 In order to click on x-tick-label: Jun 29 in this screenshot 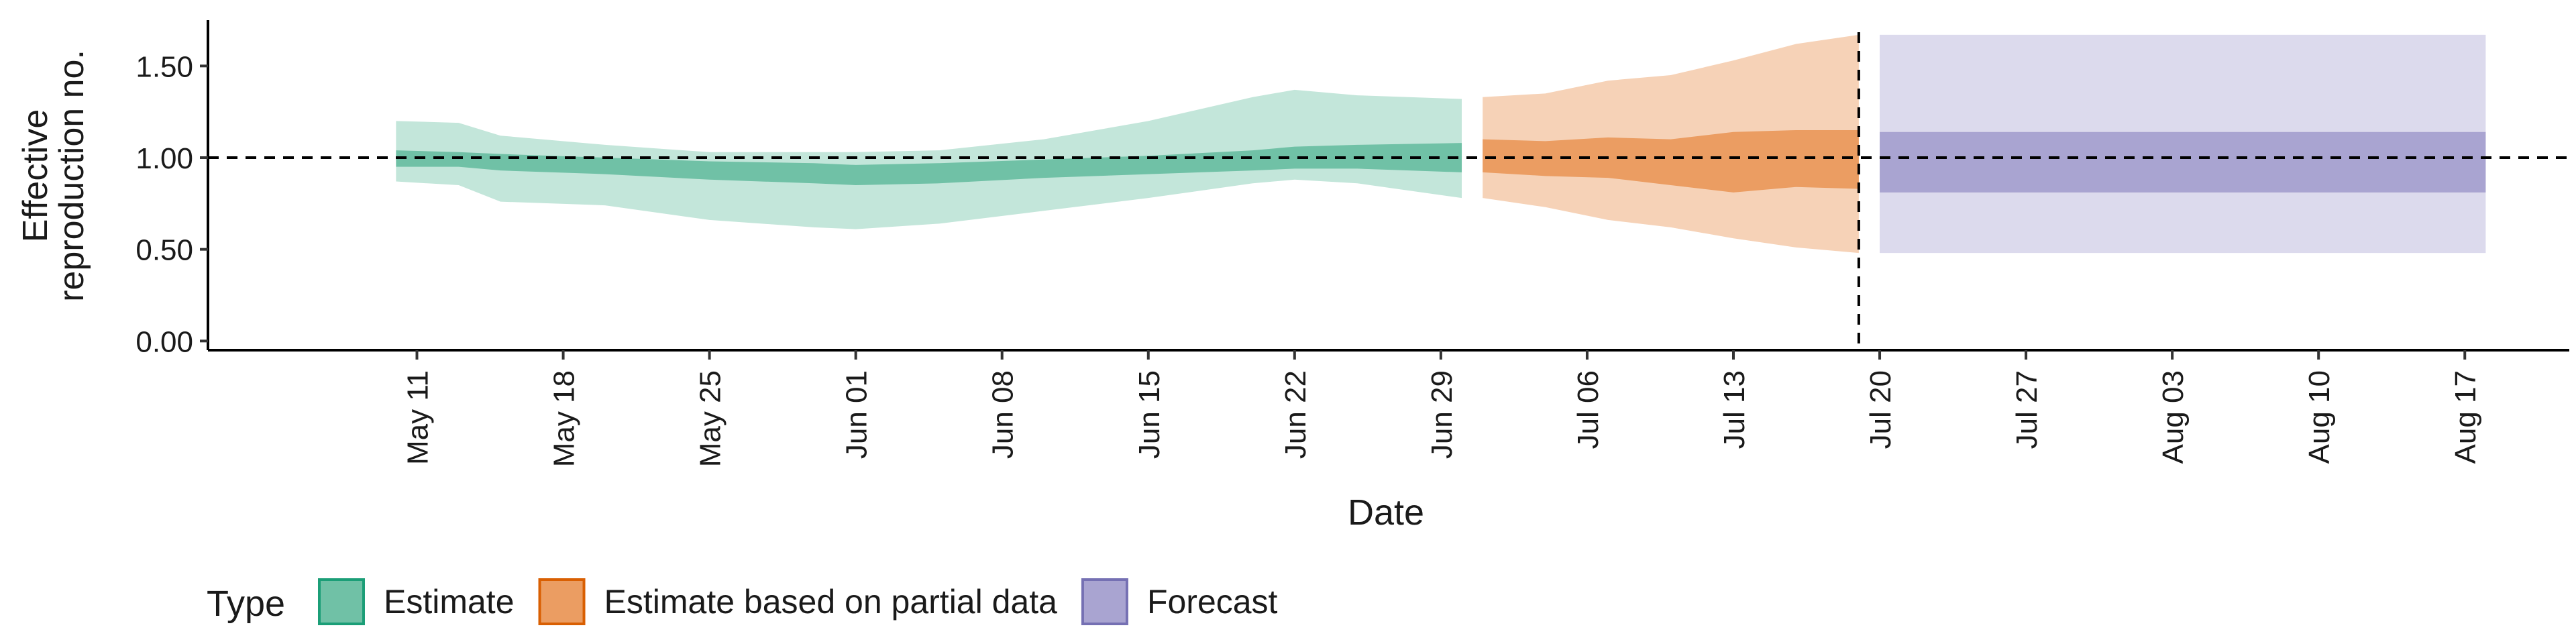, I will do `click(1442, 414)`.